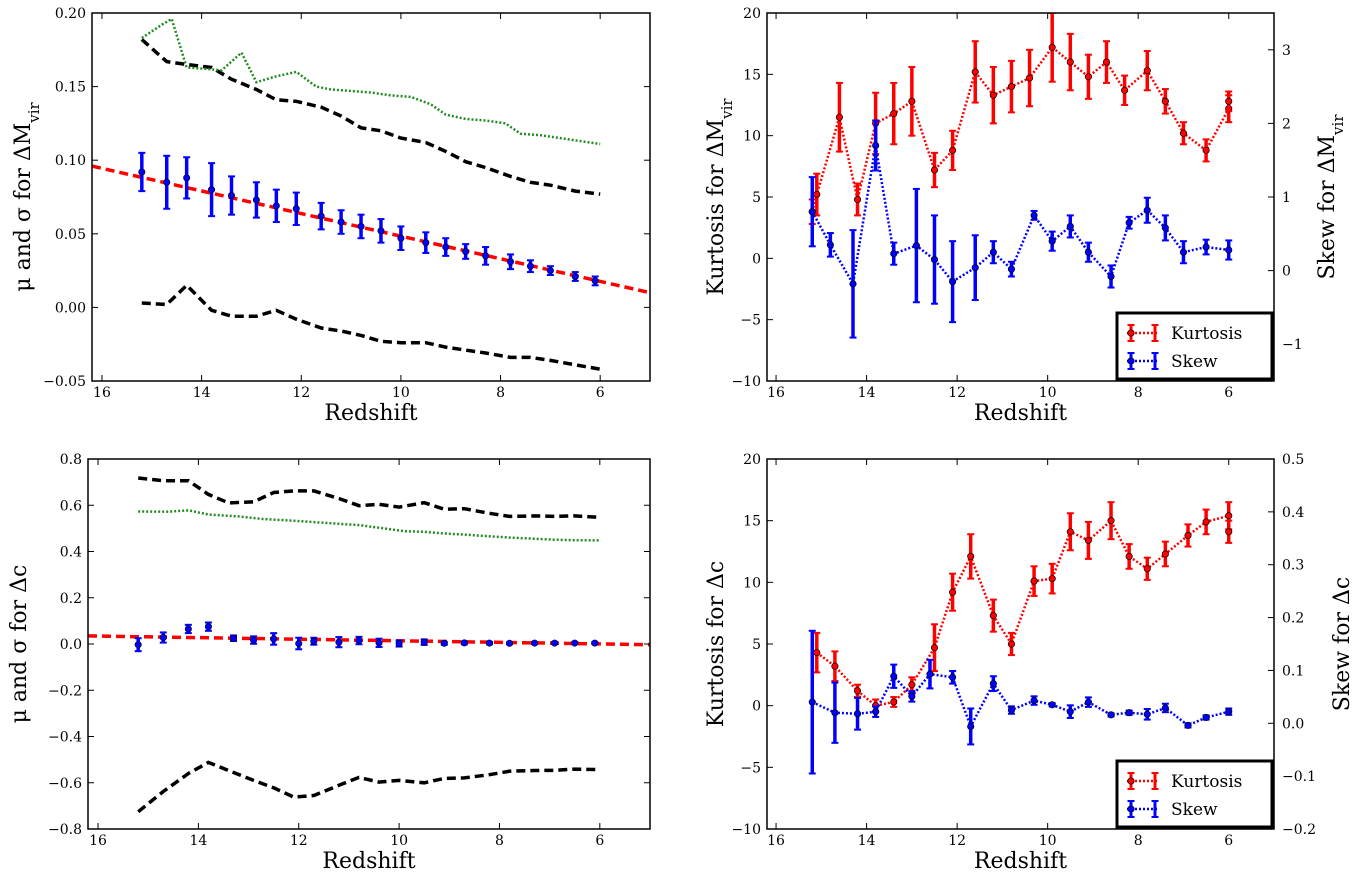  What do you see at coordinates (102, 393) in the screenshot?
I see `x-tick-label: 16` at bounding box center [102, 393].